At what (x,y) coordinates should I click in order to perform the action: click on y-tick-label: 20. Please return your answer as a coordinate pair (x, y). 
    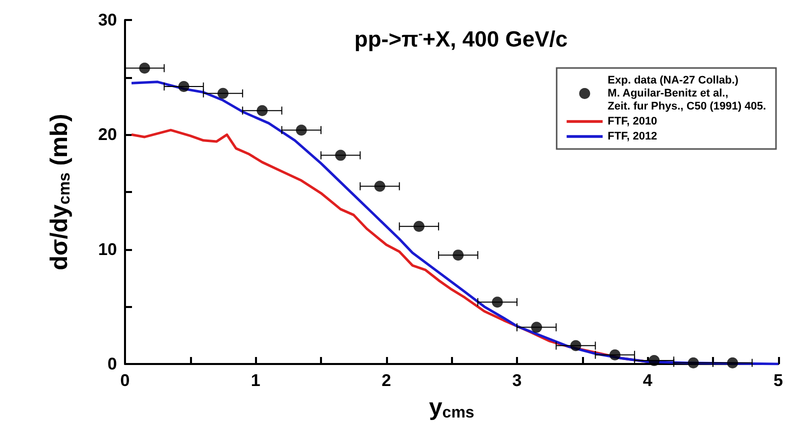
    Looking at the image, I should click on (107, 134).